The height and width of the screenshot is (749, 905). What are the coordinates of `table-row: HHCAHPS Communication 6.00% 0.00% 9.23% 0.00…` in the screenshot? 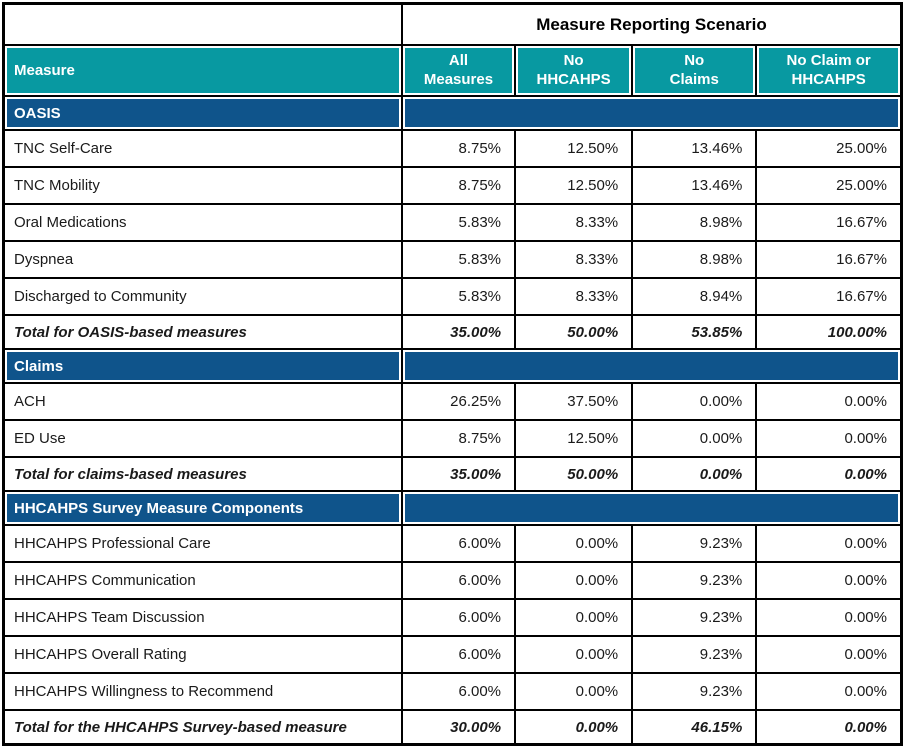 It's located at (452, 580).